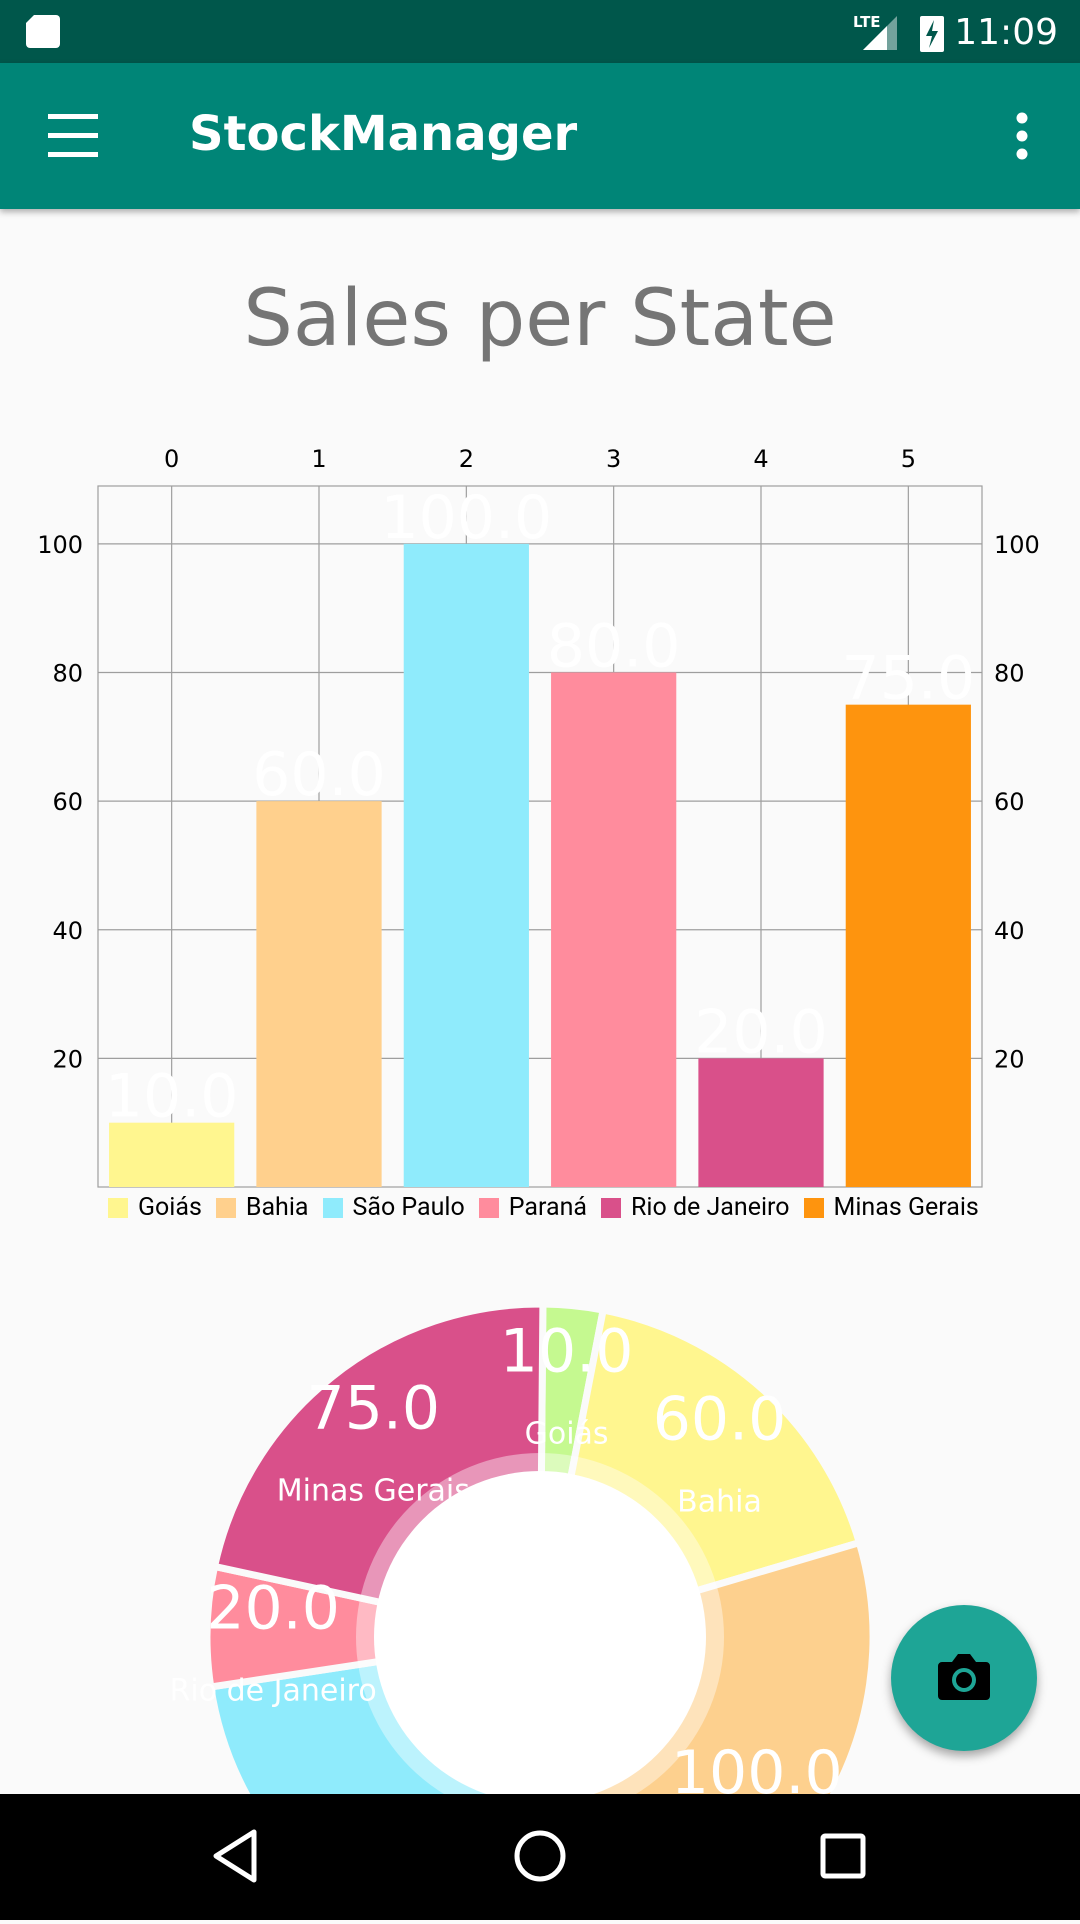  What do you see at coordinates (1009, 1059) in the screenshot?
I see `y2-tick-label: 20` at bounding box center [1009, 1059].